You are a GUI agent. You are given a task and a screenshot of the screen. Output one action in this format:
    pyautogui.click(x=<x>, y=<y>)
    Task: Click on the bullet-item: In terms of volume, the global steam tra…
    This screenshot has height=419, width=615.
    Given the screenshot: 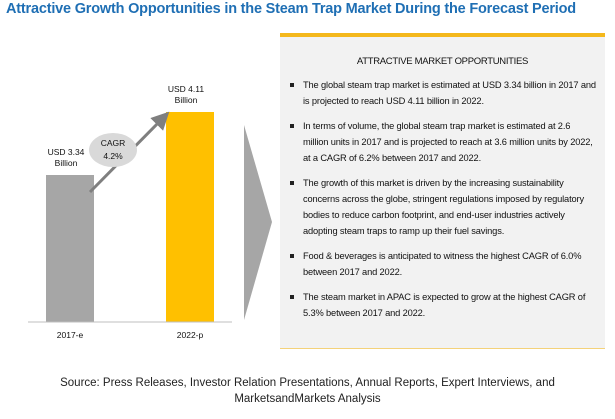 What is the action you would take?
    pyautogui.click(x=443, y=142)
    